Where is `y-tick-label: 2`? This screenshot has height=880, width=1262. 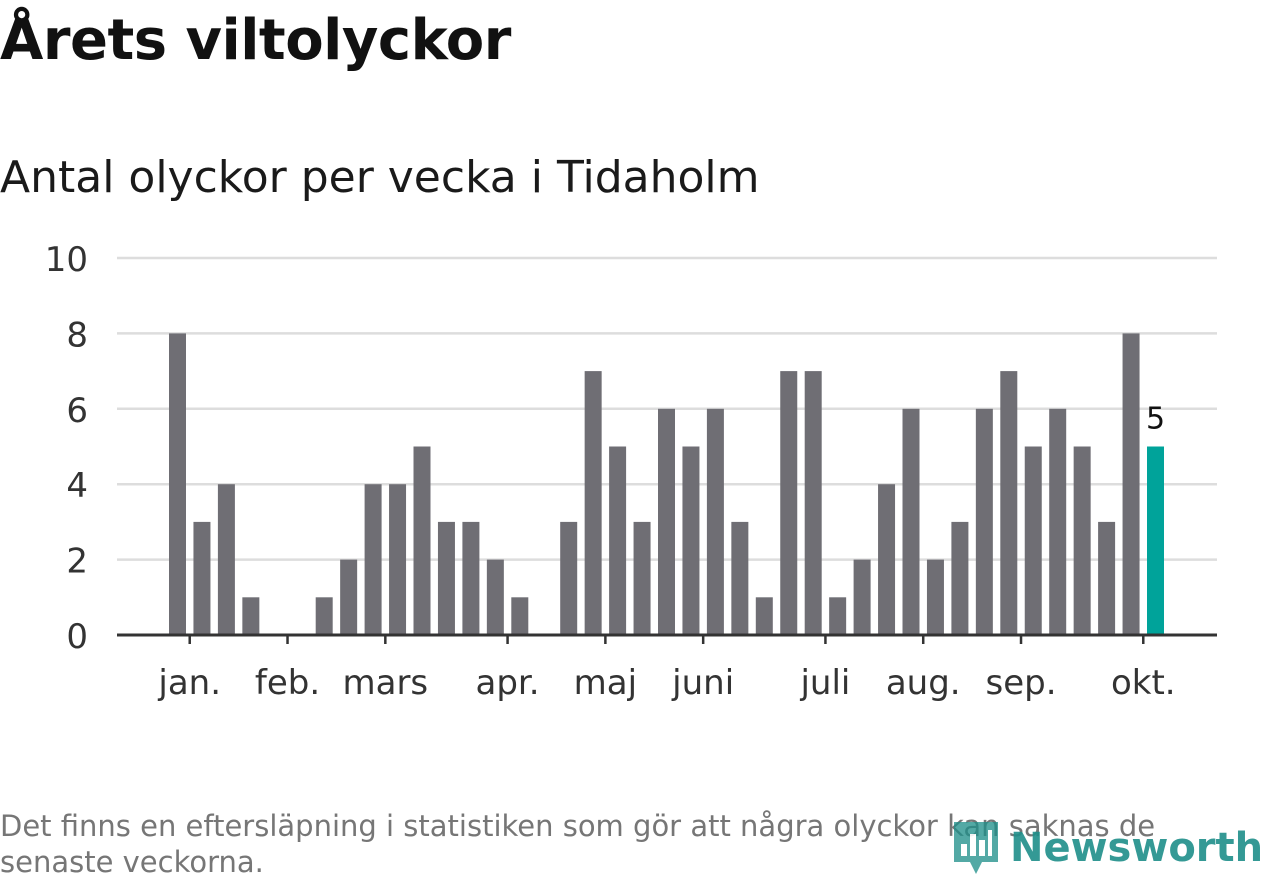
y-tick-label: 2 is located at coordinates (77, 562).